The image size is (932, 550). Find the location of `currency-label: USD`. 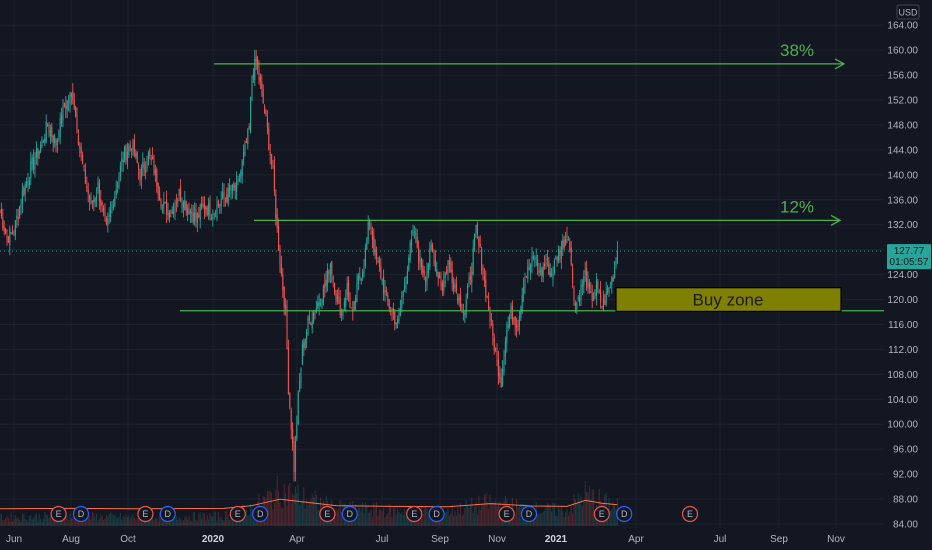

currency-label: USD is located at coordinates (908, 12).